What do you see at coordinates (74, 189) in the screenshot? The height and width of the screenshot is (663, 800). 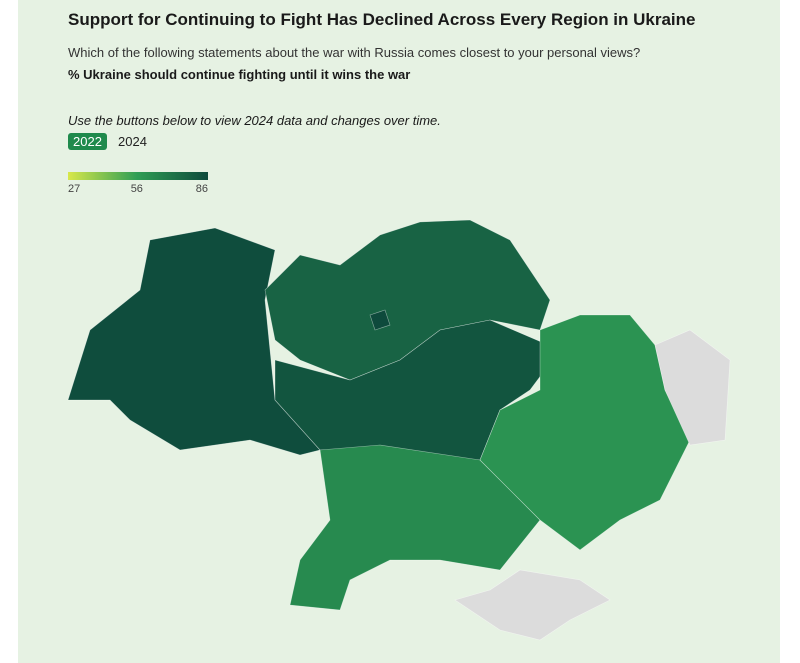 I see `legend-tick-label: 27` at bounding box center [74, 189].